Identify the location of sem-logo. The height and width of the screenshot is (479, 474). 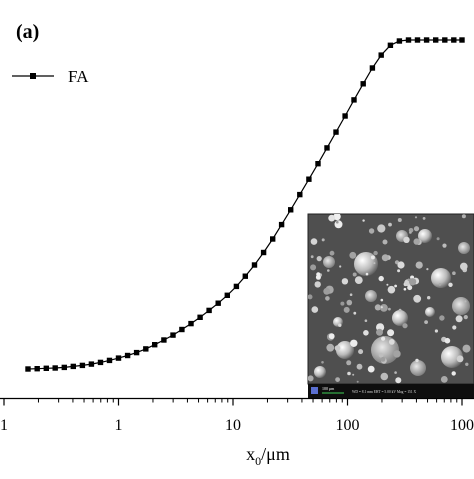
(314, 390).